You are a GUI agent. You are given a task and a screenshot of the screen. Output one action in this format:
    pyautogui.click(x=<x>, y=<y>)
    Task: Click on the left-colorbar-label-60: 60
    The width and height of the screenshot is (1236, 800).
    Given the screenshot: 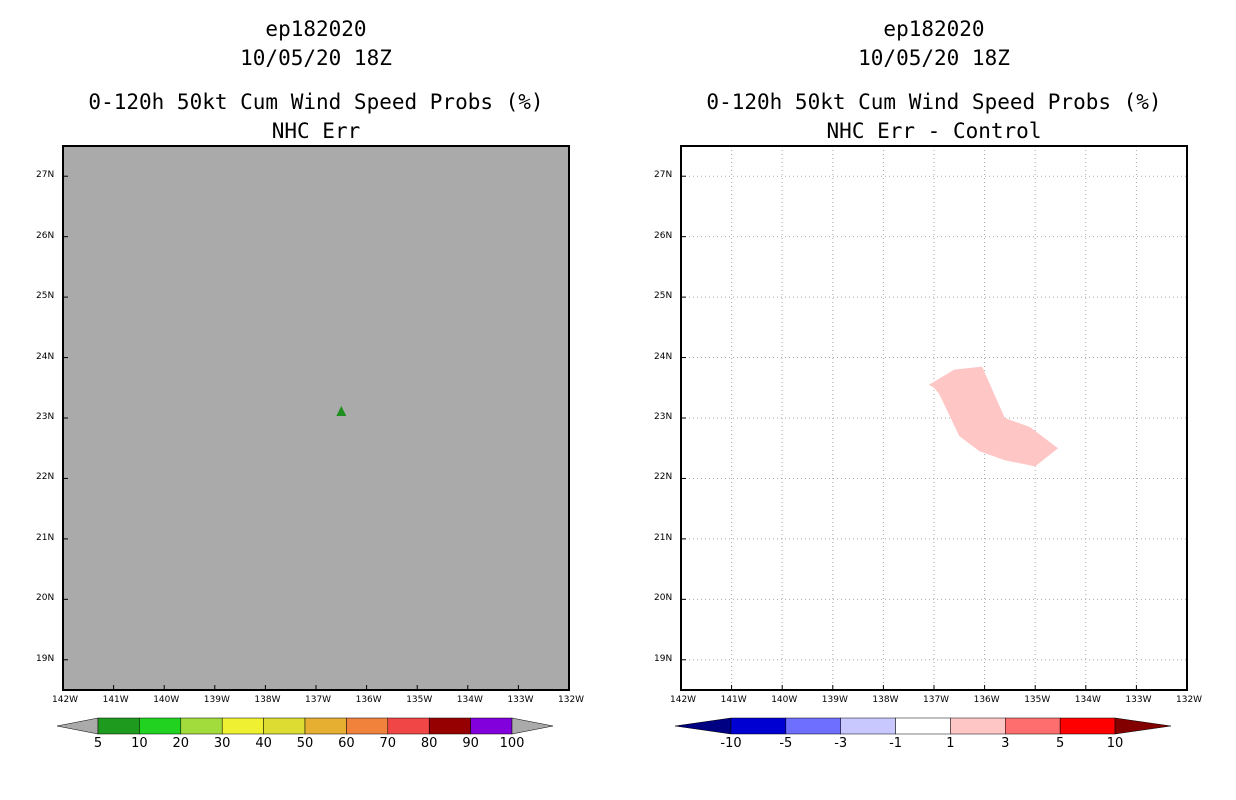 What is the action you would take?
    pyautogui.click(x=346, y=743)
    